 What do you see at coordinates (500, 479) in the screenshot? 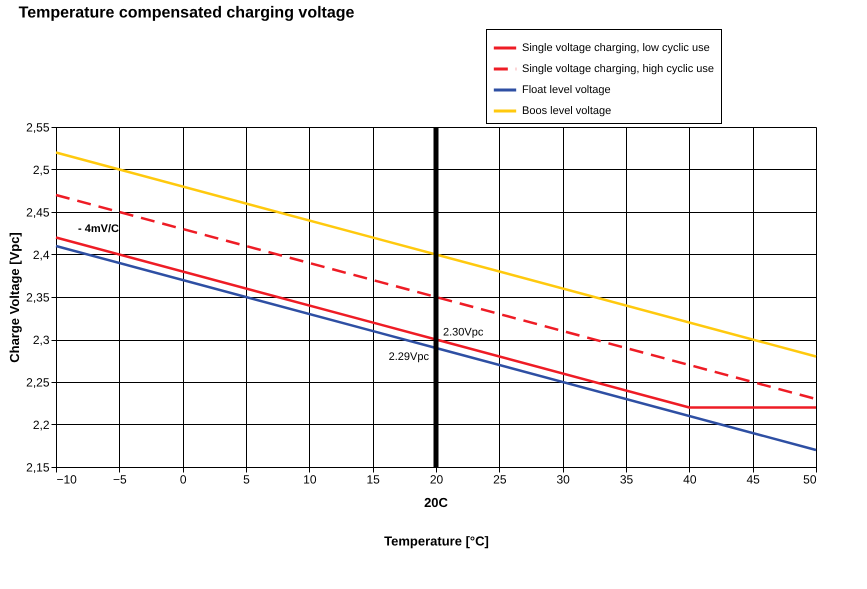
I see `x-tick-label: 25` at bounding box center [500, 479].